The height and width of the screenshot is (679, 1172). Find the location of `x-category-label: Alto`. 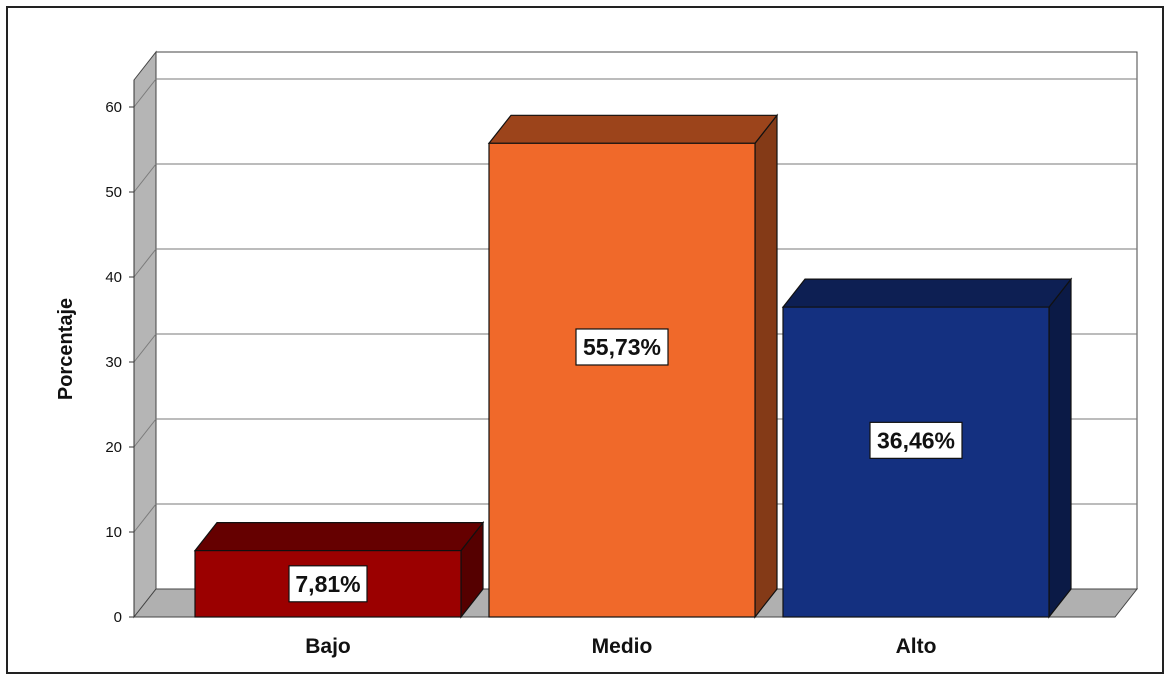

x-category-label: Alto is located at coordinates (916, 646).